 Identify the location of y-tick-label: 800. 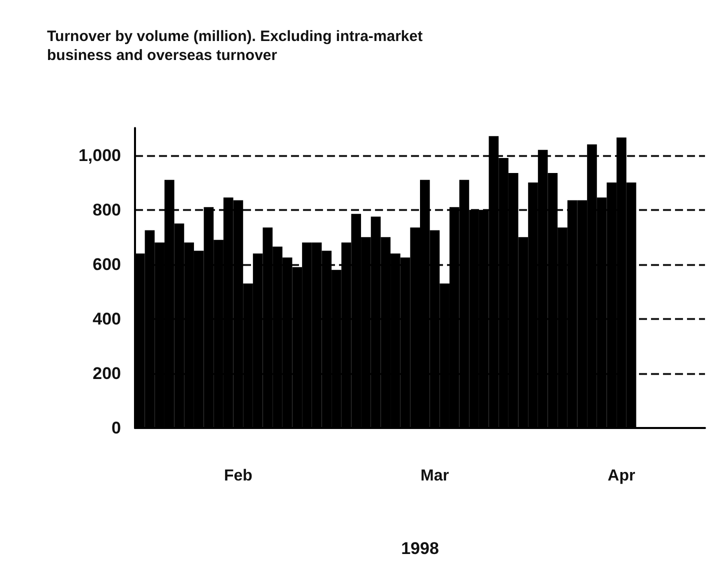
(106, 210).